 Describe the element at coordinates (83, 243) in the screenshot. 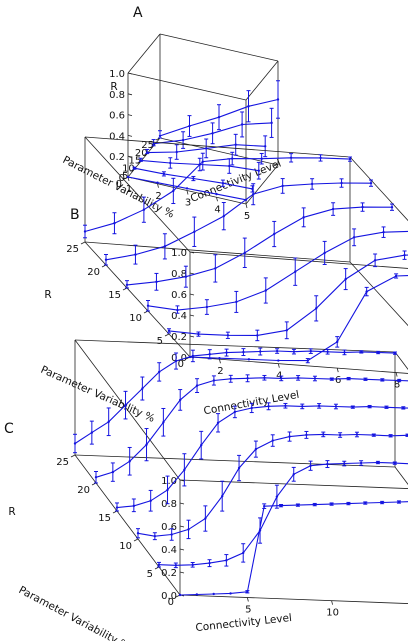

I see `y-tick-mark` at that location.